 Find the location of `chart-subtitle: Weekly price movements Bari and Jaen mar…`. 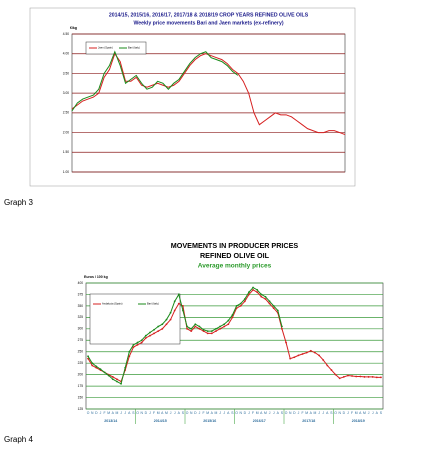

chart-subtitle: Weekly price movements Bari and Jaen mar… is located at coordinates (208, 23).